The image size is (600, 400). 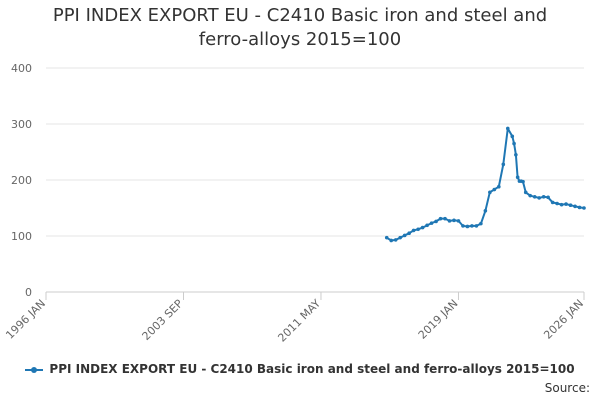 I want to click on y-tick-label: 400, so click(x=21, y=68).